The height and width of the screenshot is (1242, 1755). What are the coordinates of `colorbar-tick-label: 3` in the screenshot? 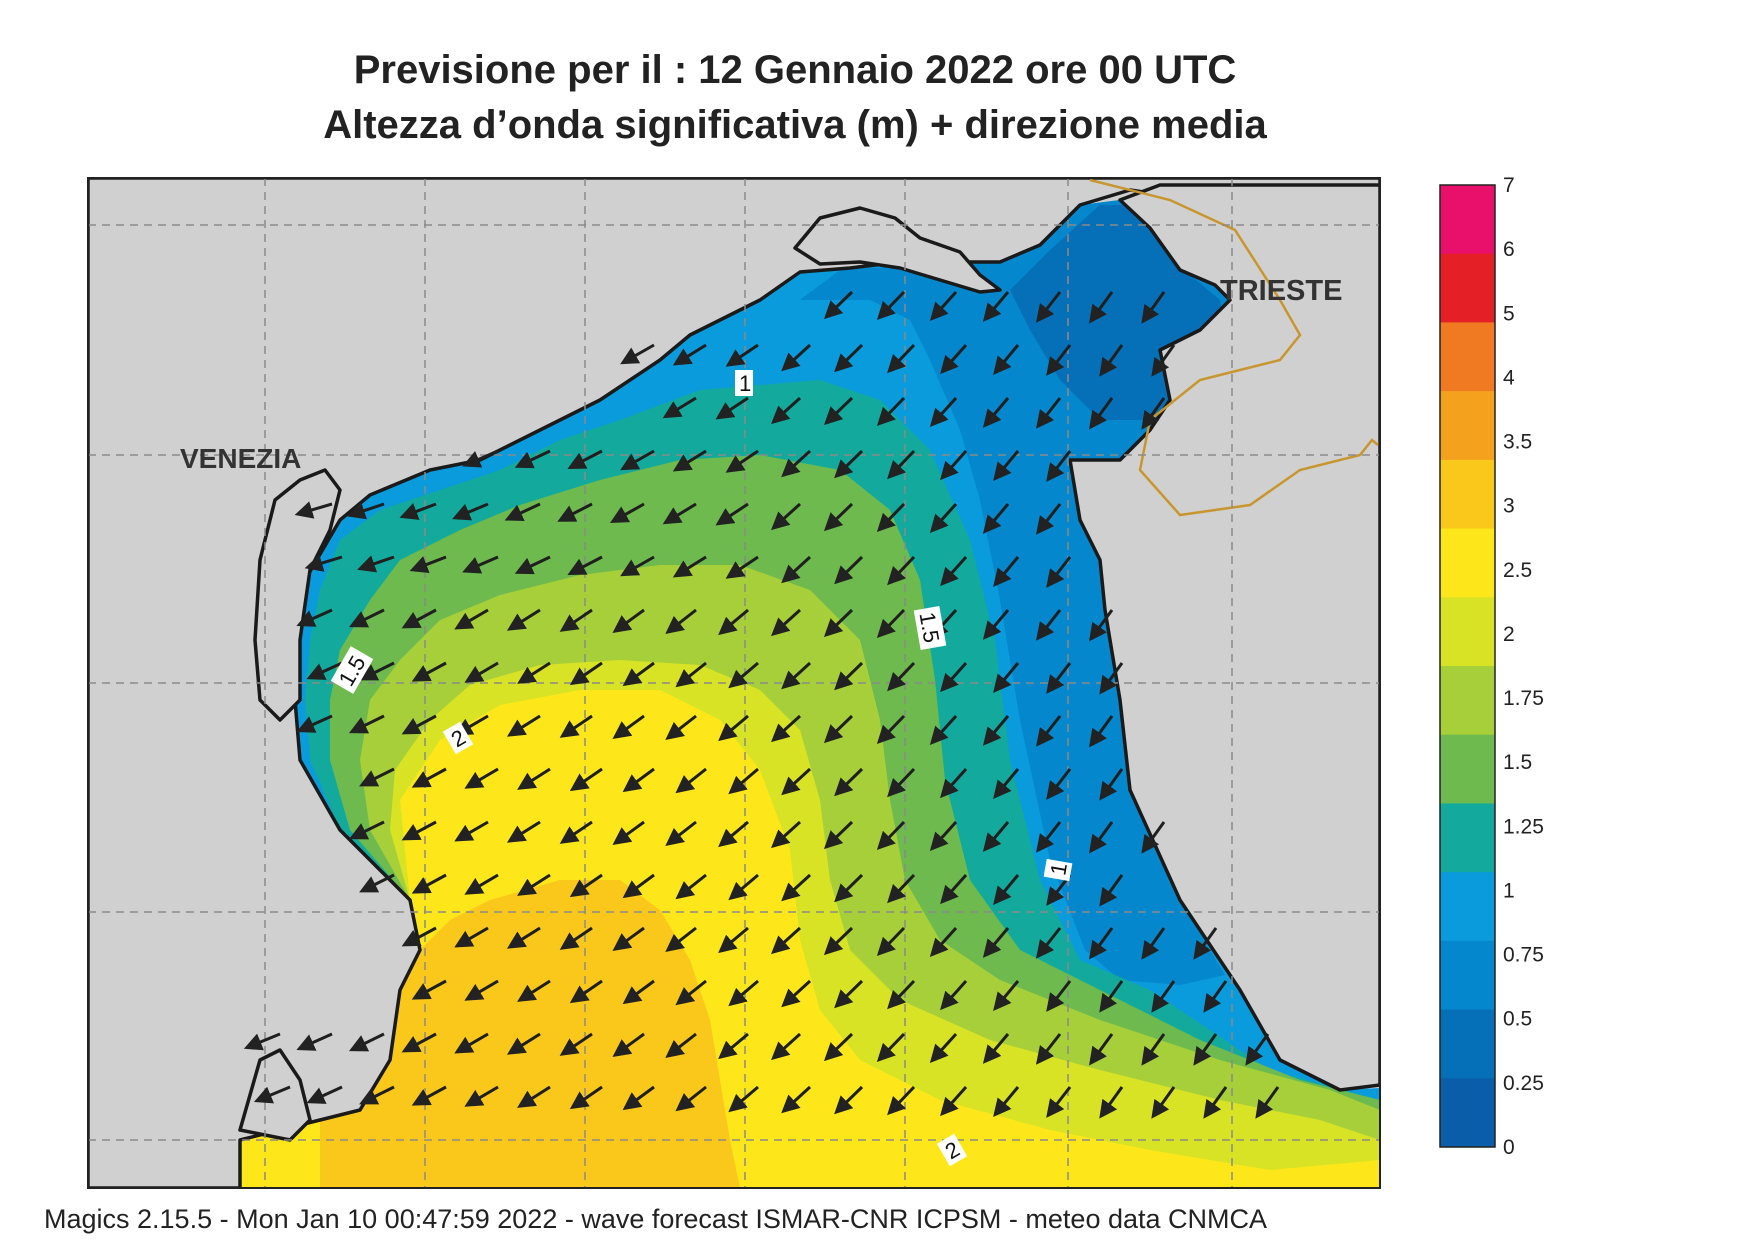 It's located at (1509, 506).